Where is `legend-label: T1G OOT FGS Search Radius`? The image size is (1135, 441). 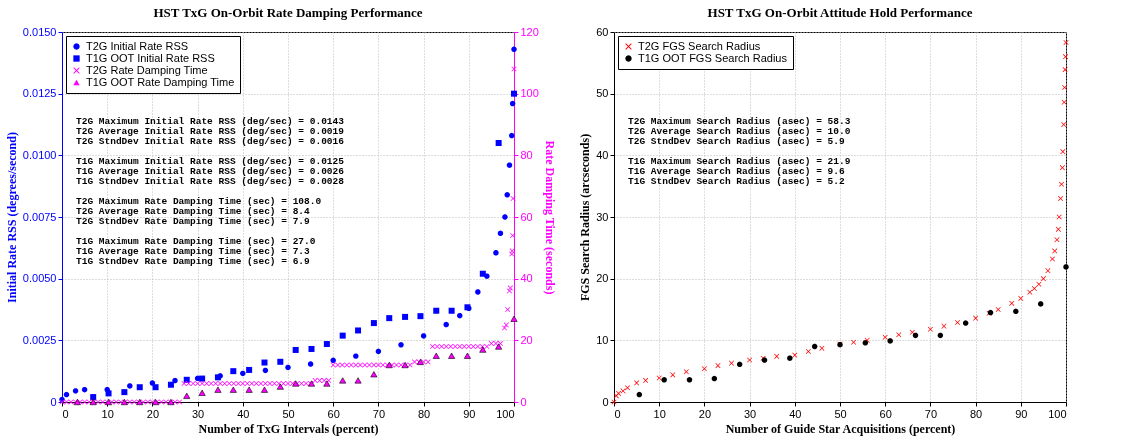 legend-label: T1G OOT FGS Search Radius is located at coordinates (713, 57).